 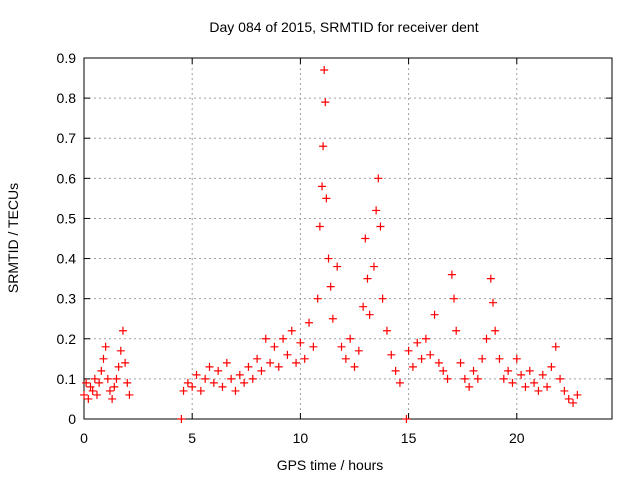 What do you see at coordinates (301, 438) in the screenshot?
I see `x-tick-label: 10` at bounding box center [301, 438].